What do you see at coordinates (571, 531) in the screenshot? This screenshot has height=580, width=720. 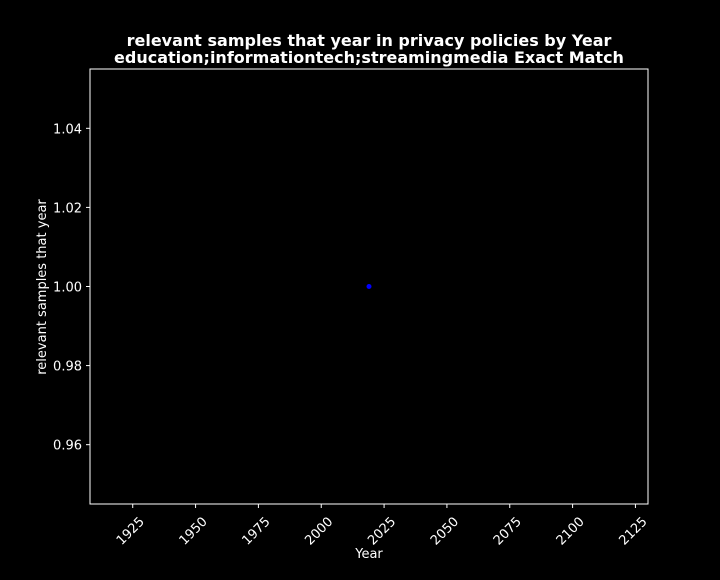 I see `x-tick-label: 2100` at bounding box center [571, 531].